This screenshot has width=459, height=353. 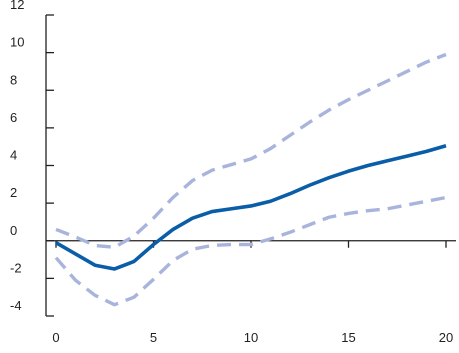 What do you see at coordinates (55, 337) in the screenshot?
I see `x-tick-label: 0` at bounding box center [55, 337].